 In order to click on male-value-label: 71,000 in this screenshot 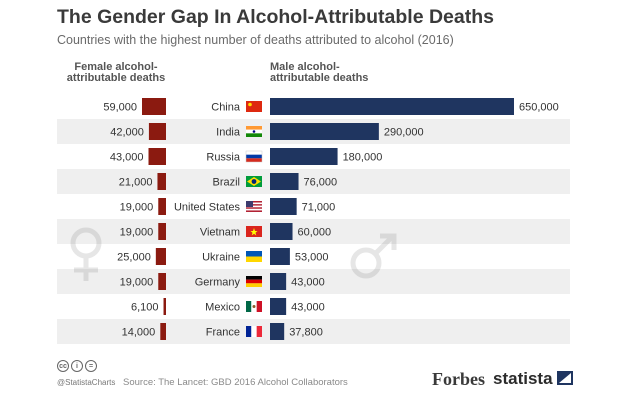, I will do `click(319, 208)`.